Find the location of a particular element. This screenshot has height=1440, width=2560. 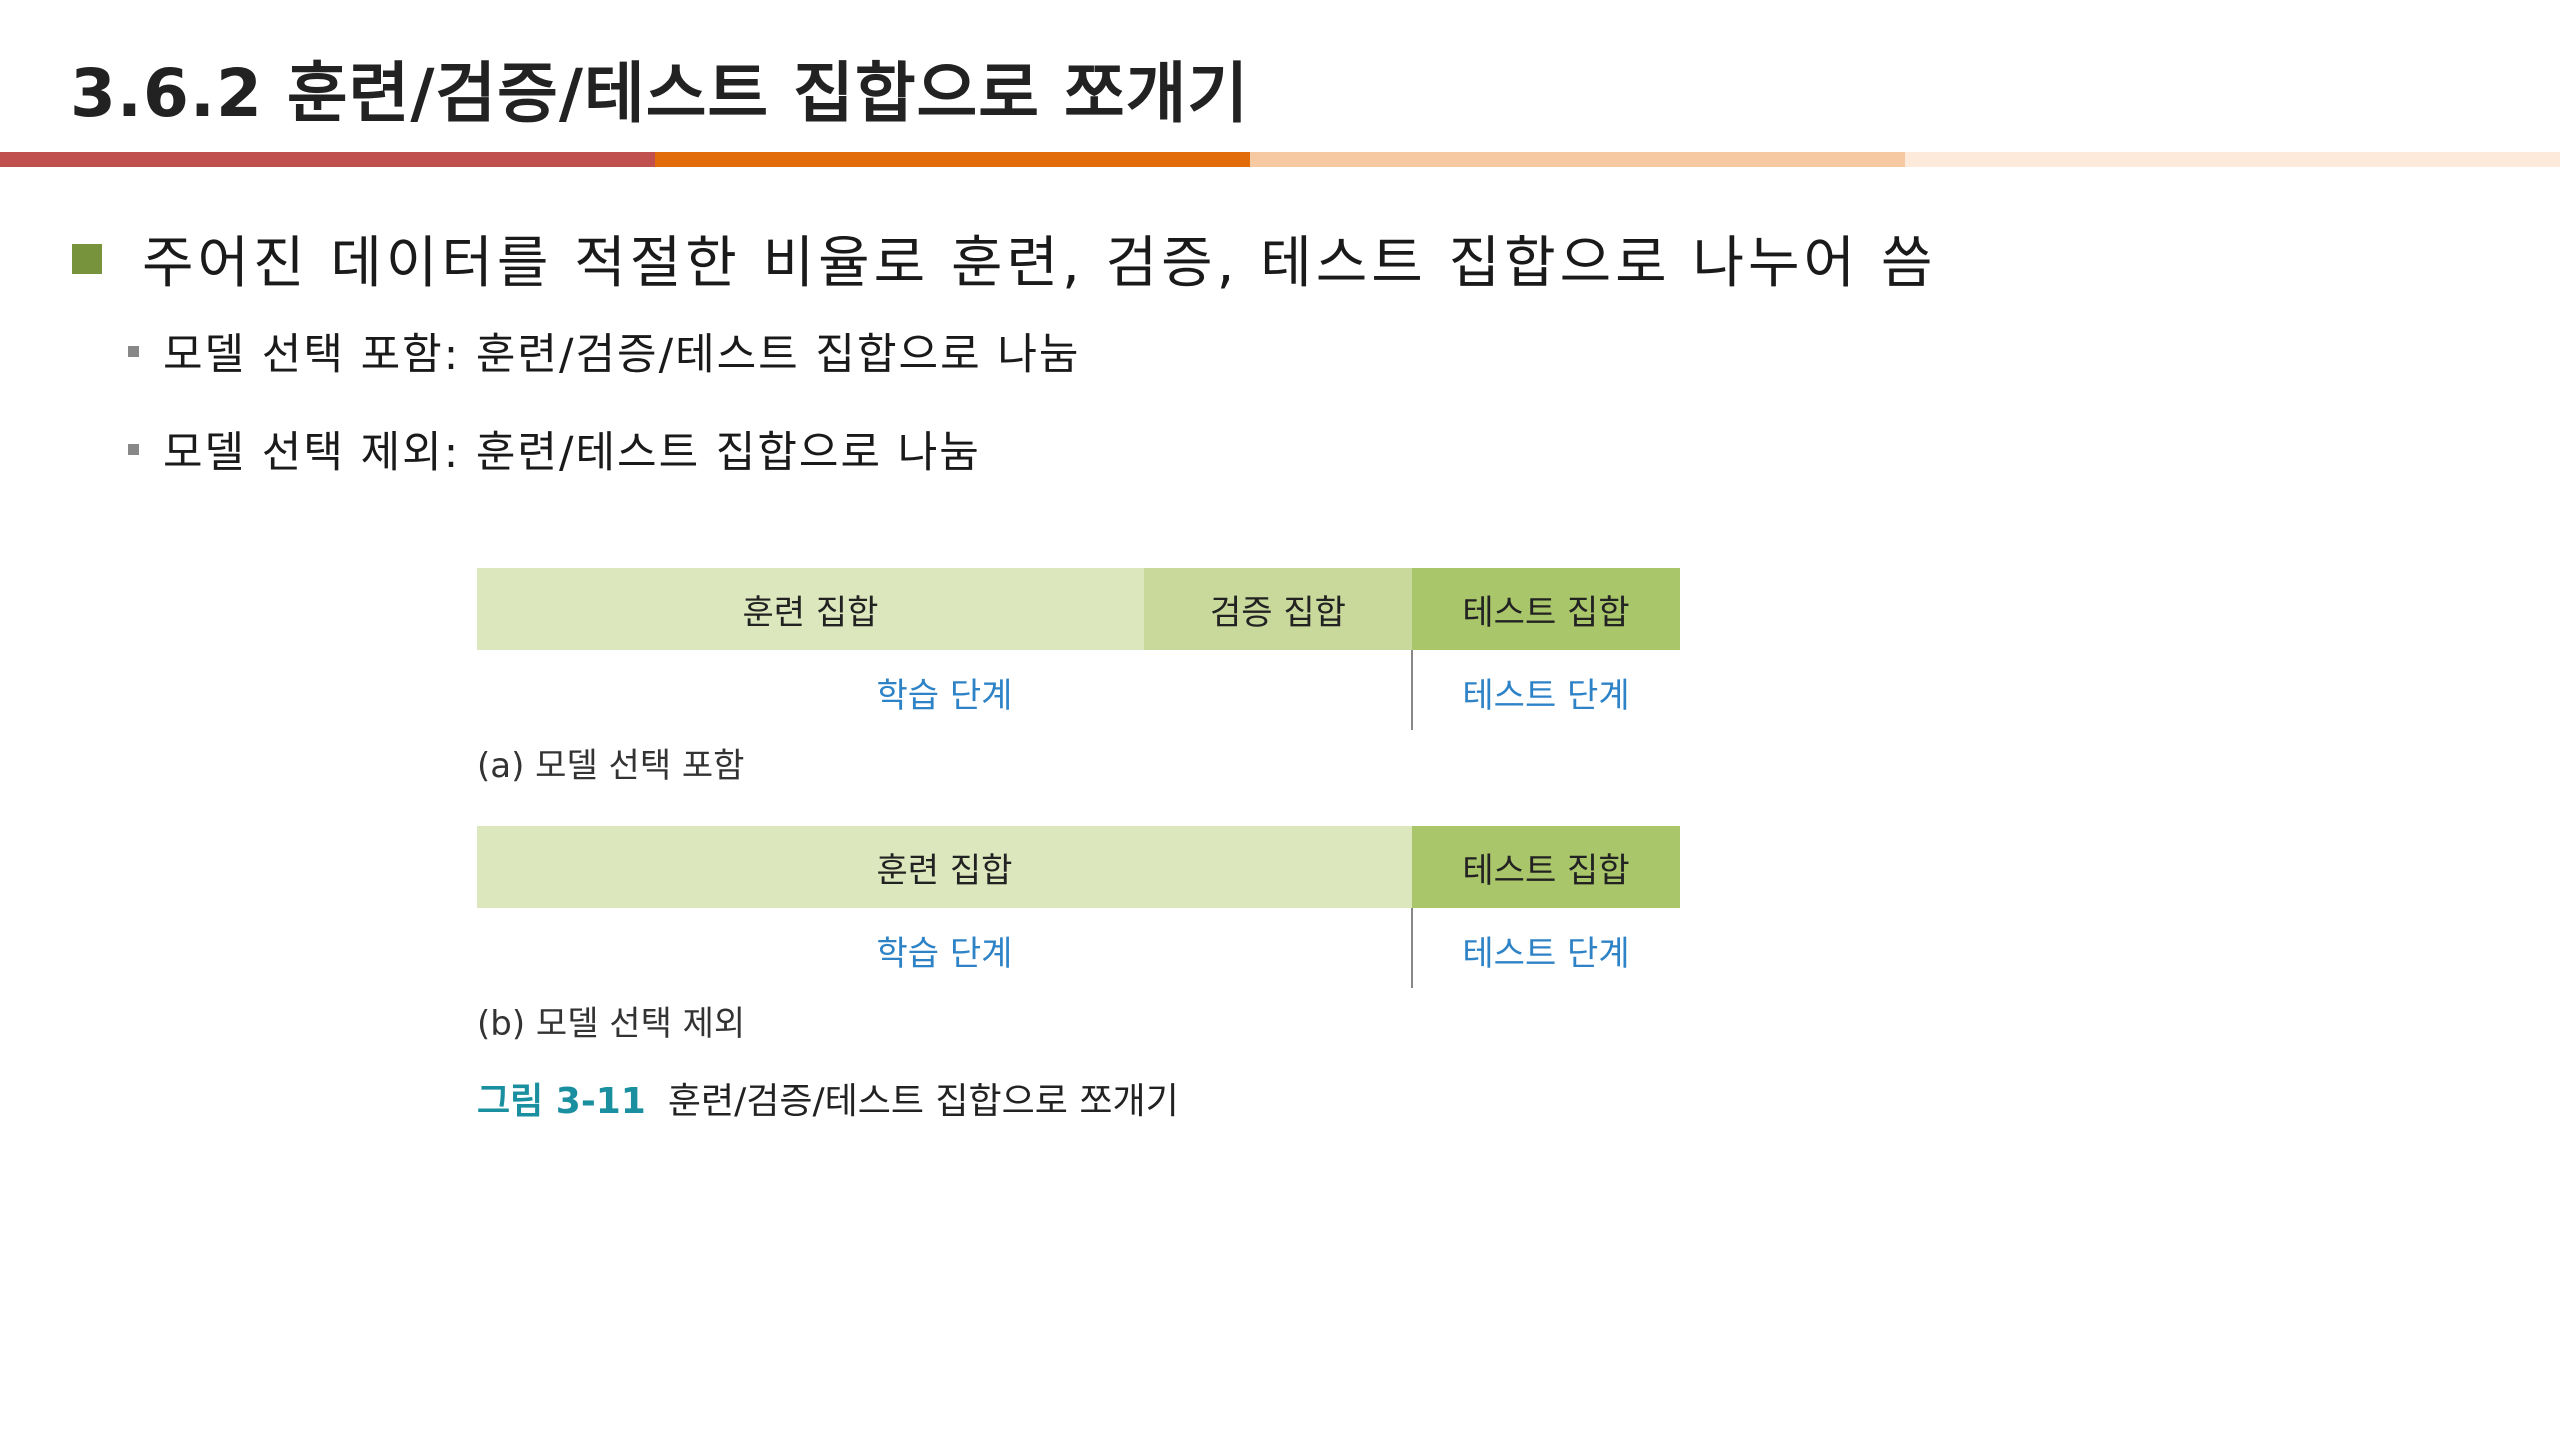

main-bullet-text: 주어진 데이터를 적절한 비율로 훈련, 검증, 테스트 집합으로 나누어 씀 is located at coordinates (1039, 263).